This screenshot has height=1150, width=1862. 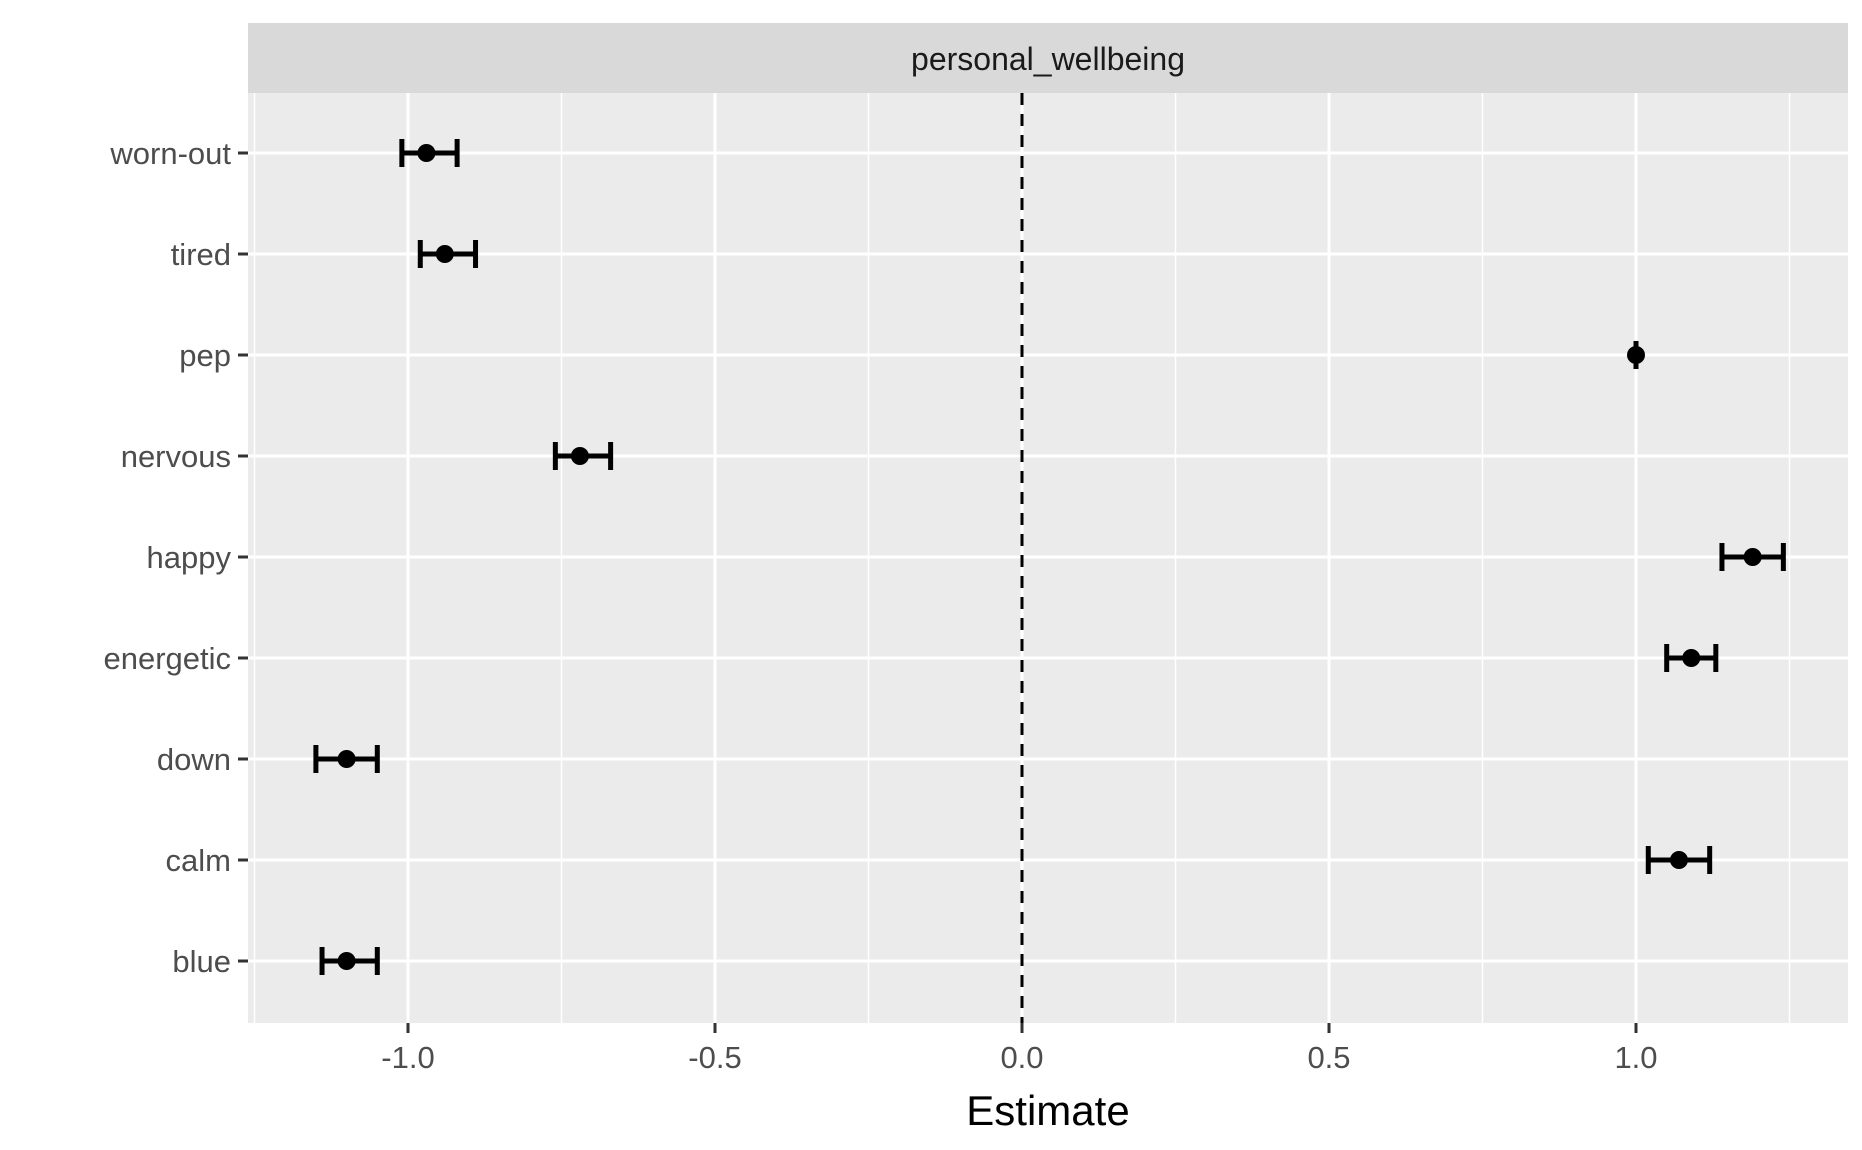 I want to click on point-down, so click(x=346, y=759).